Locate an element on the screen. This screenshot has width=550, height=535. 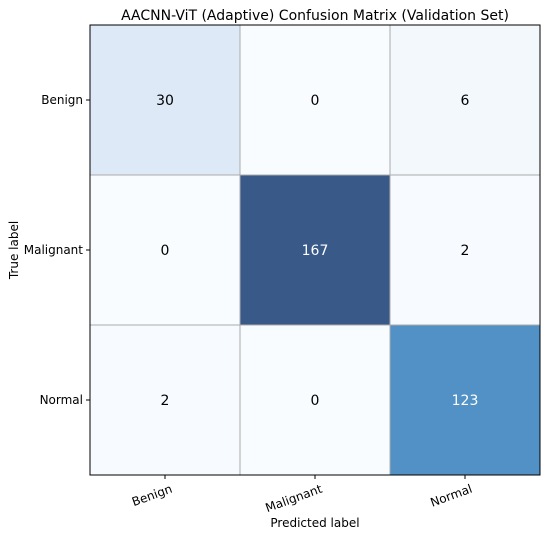
x-tick-label-2: Normal is located at coordinates (451, 496).